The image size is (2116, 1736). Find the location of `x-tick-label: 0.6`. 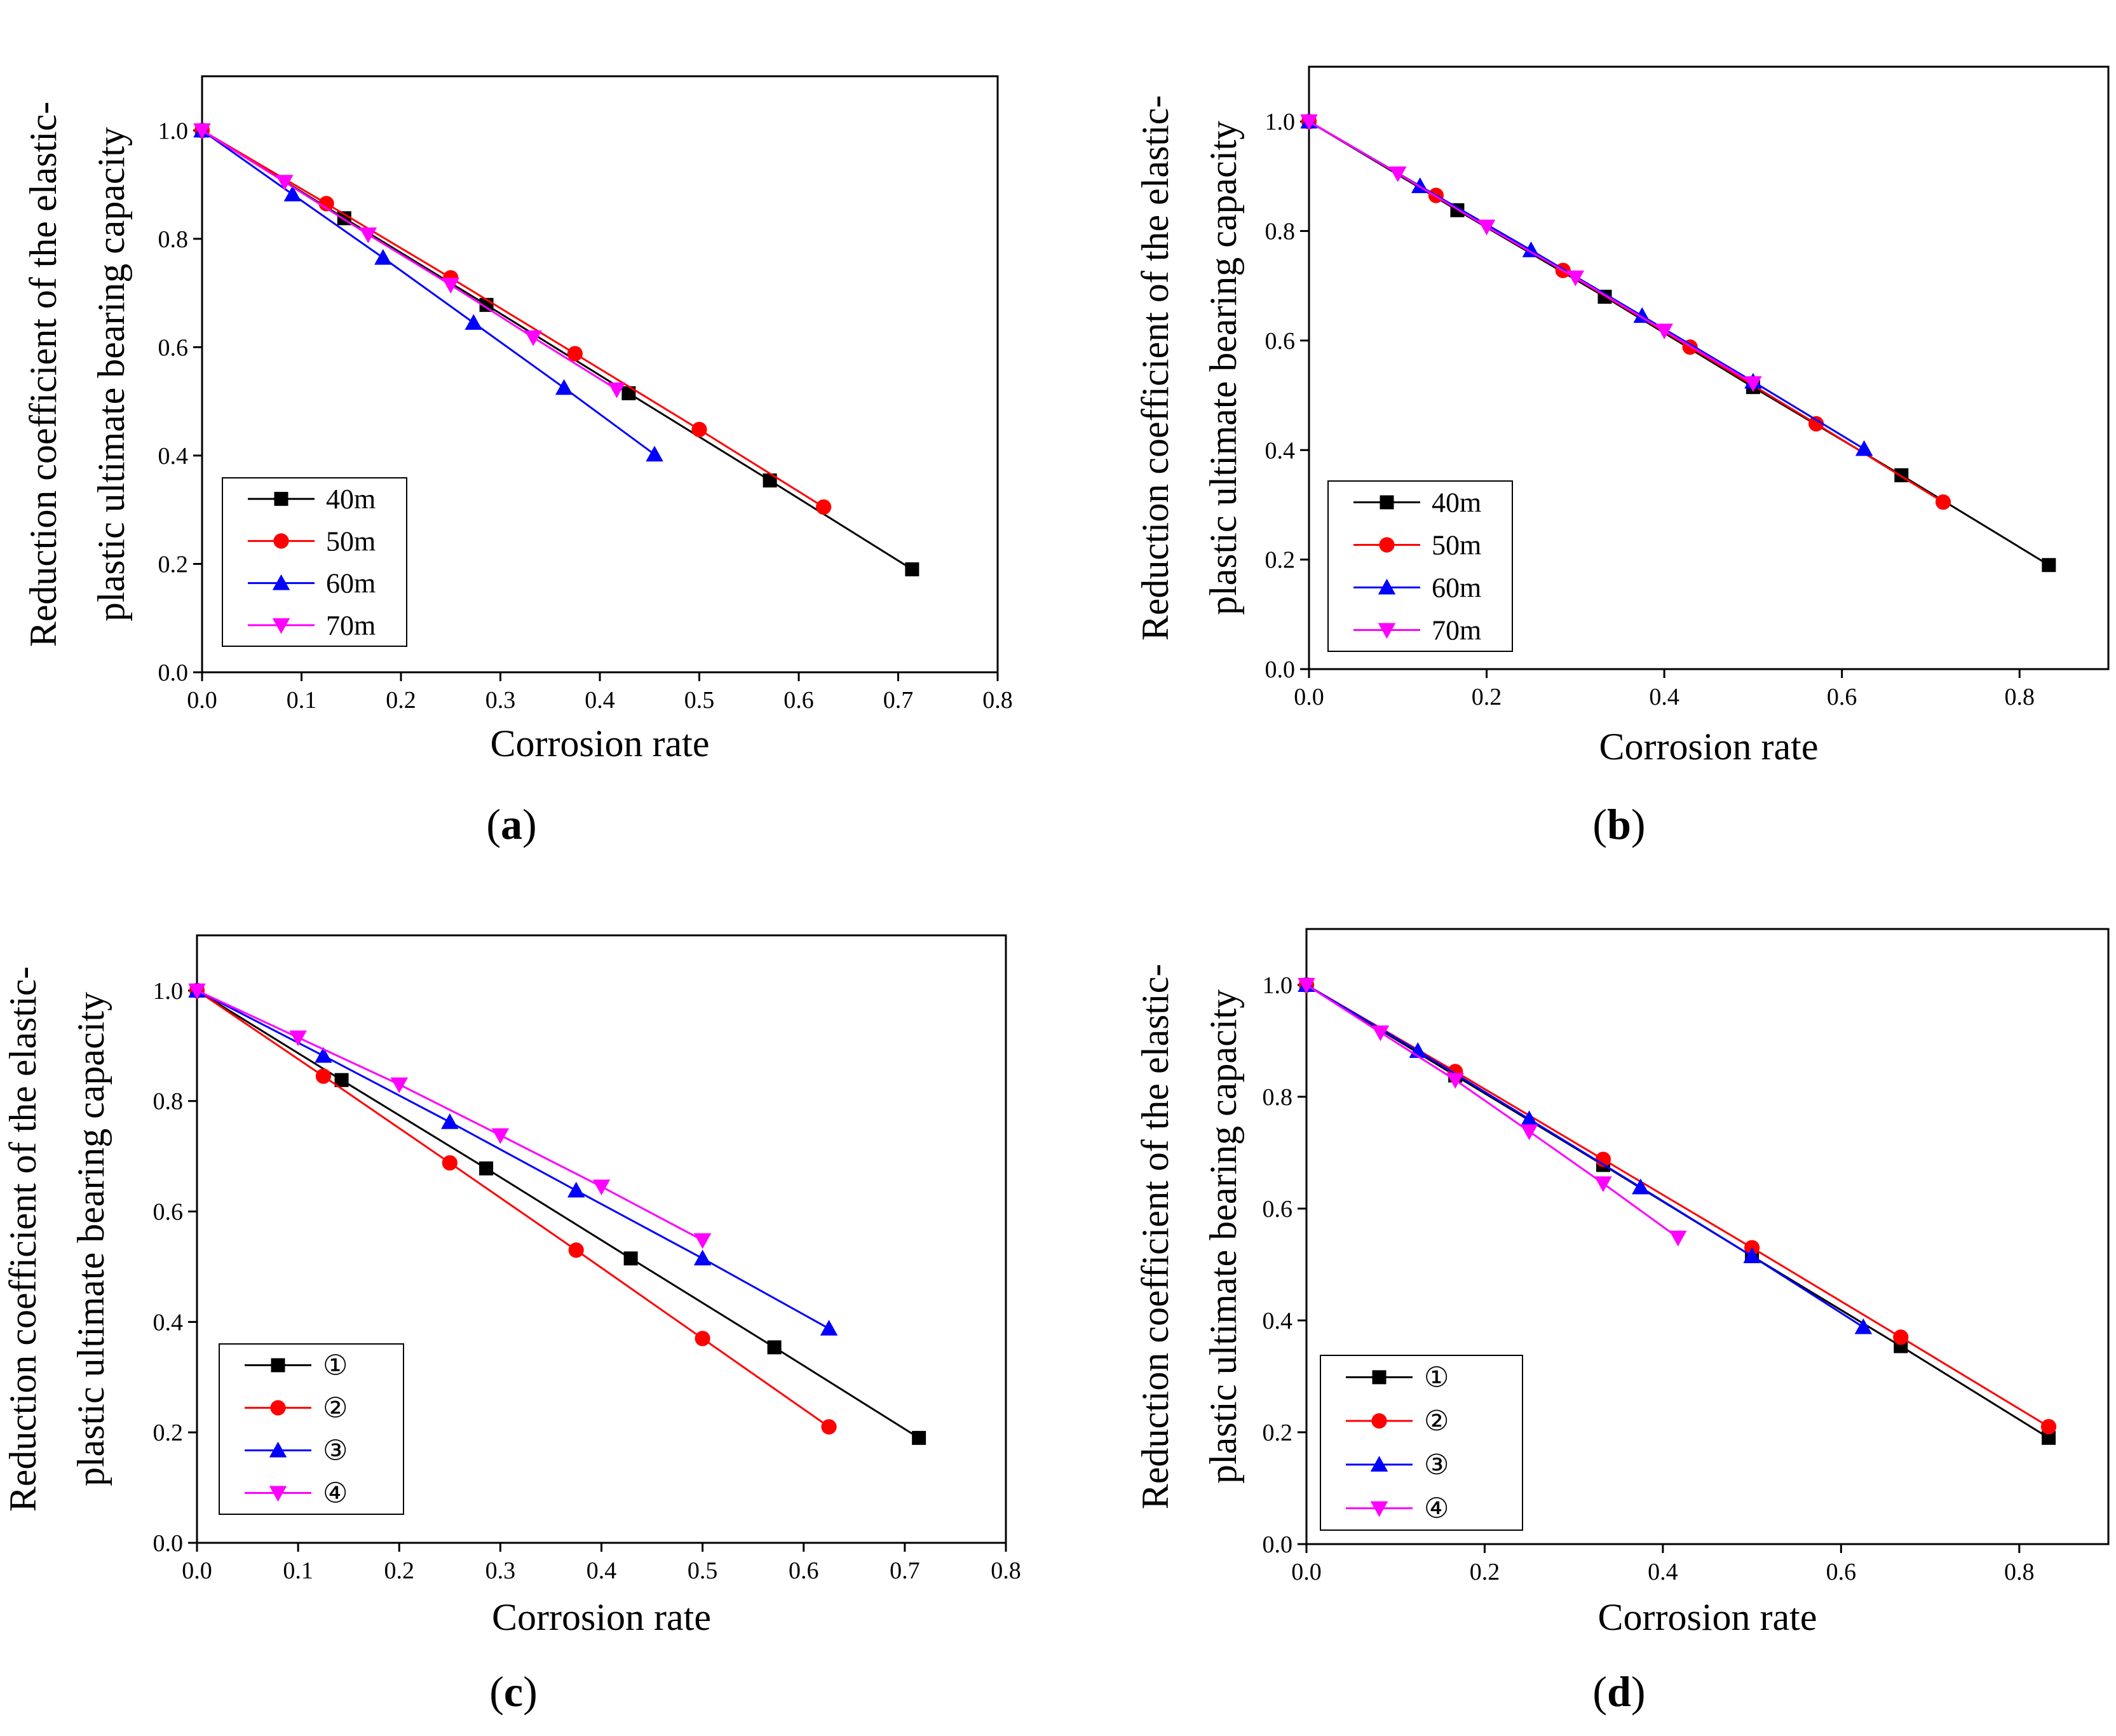

x-tick-label: 0.6 is located at coordinates (798, 700).